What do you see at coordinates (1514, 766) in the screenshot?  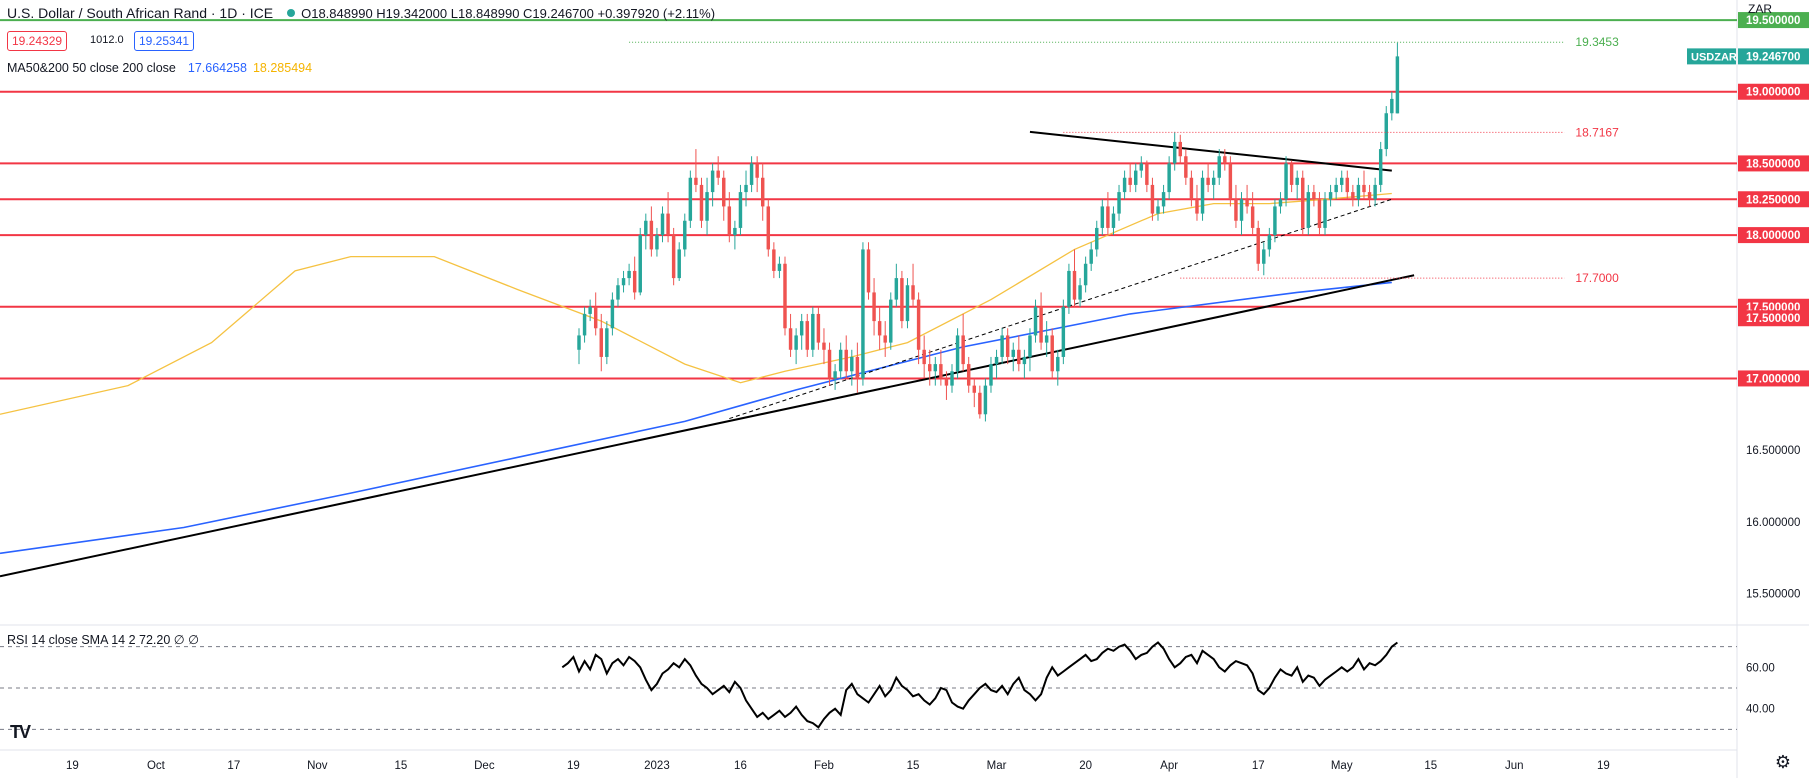 I see `time-tick-label: Jun` at bounding box center [1514, 766].